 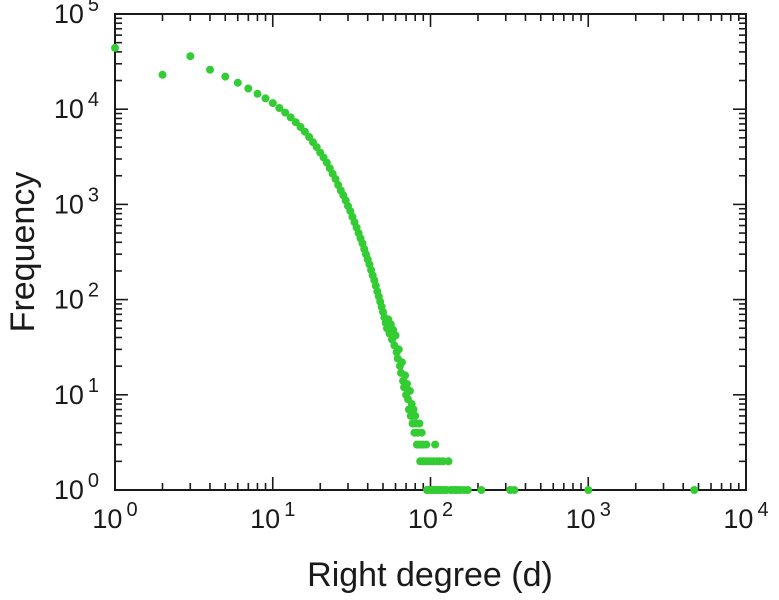 What do you see at coordinates (430, 575) in the screenshot?
I see `x-axis-label: Right degree (d)` at bounding box center [430, 575].